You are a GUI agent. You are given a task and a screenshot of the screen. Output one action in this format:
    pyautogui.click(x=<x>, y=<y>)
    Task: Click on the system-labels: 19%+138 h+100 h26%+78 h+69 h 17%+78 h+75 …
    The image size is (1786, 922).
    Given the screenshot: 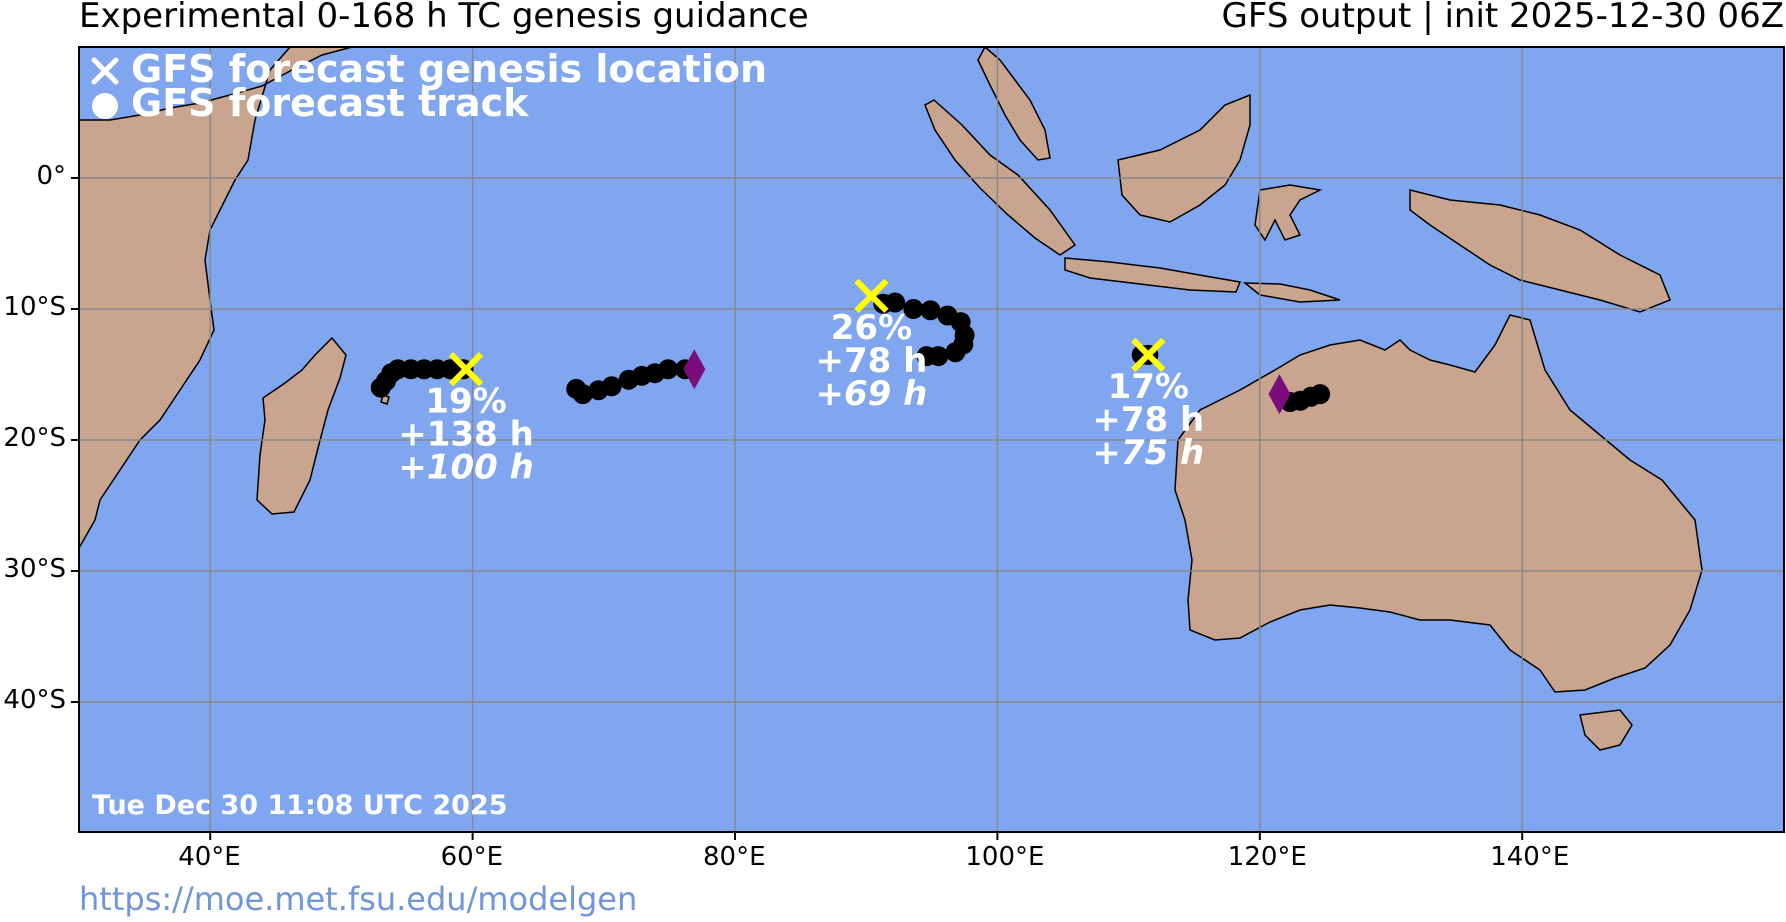 What is the action you would take?
    pyautogui.click(x=801, y=397)
    